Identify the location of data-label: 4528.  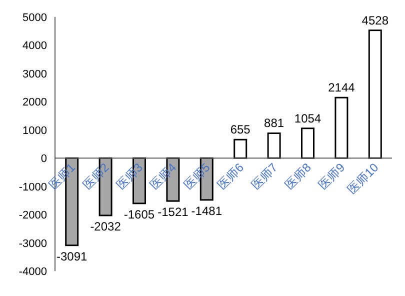
(375, 20).